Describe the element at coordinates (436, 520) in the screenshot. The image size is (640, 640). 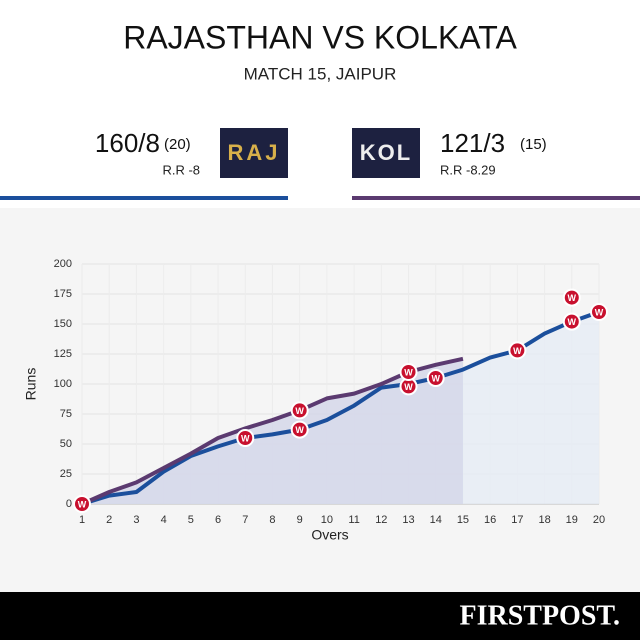
I see `x-tick-label: 14` at that location.